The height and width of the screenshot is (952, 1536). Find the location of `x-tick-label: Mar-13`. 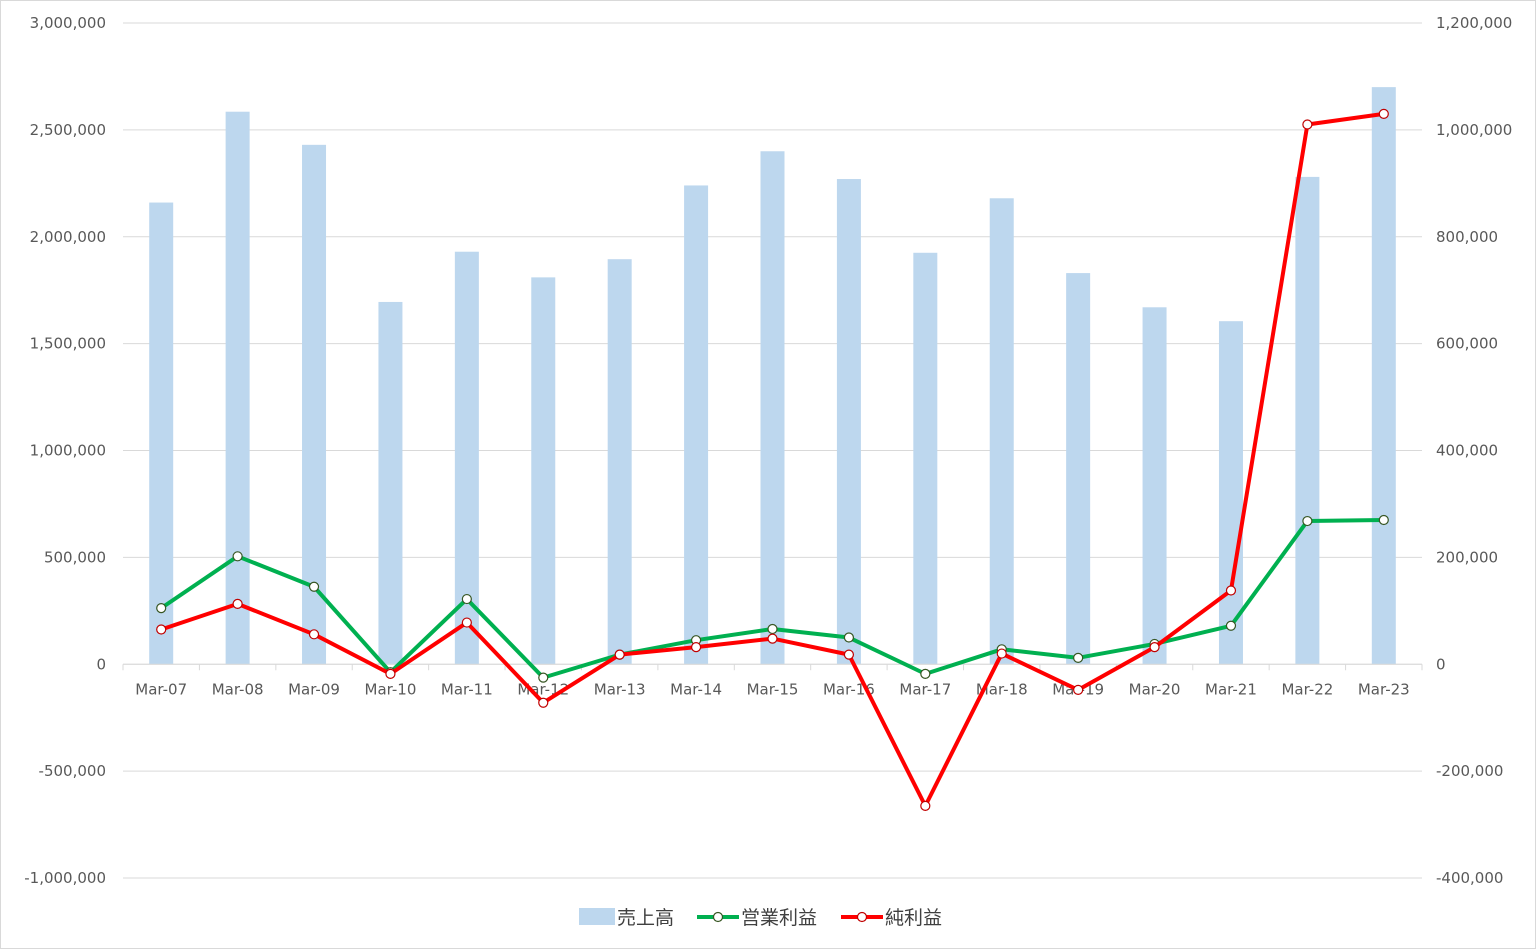

x-tick-label: Mar-13 is located at coordinates (620, 689).